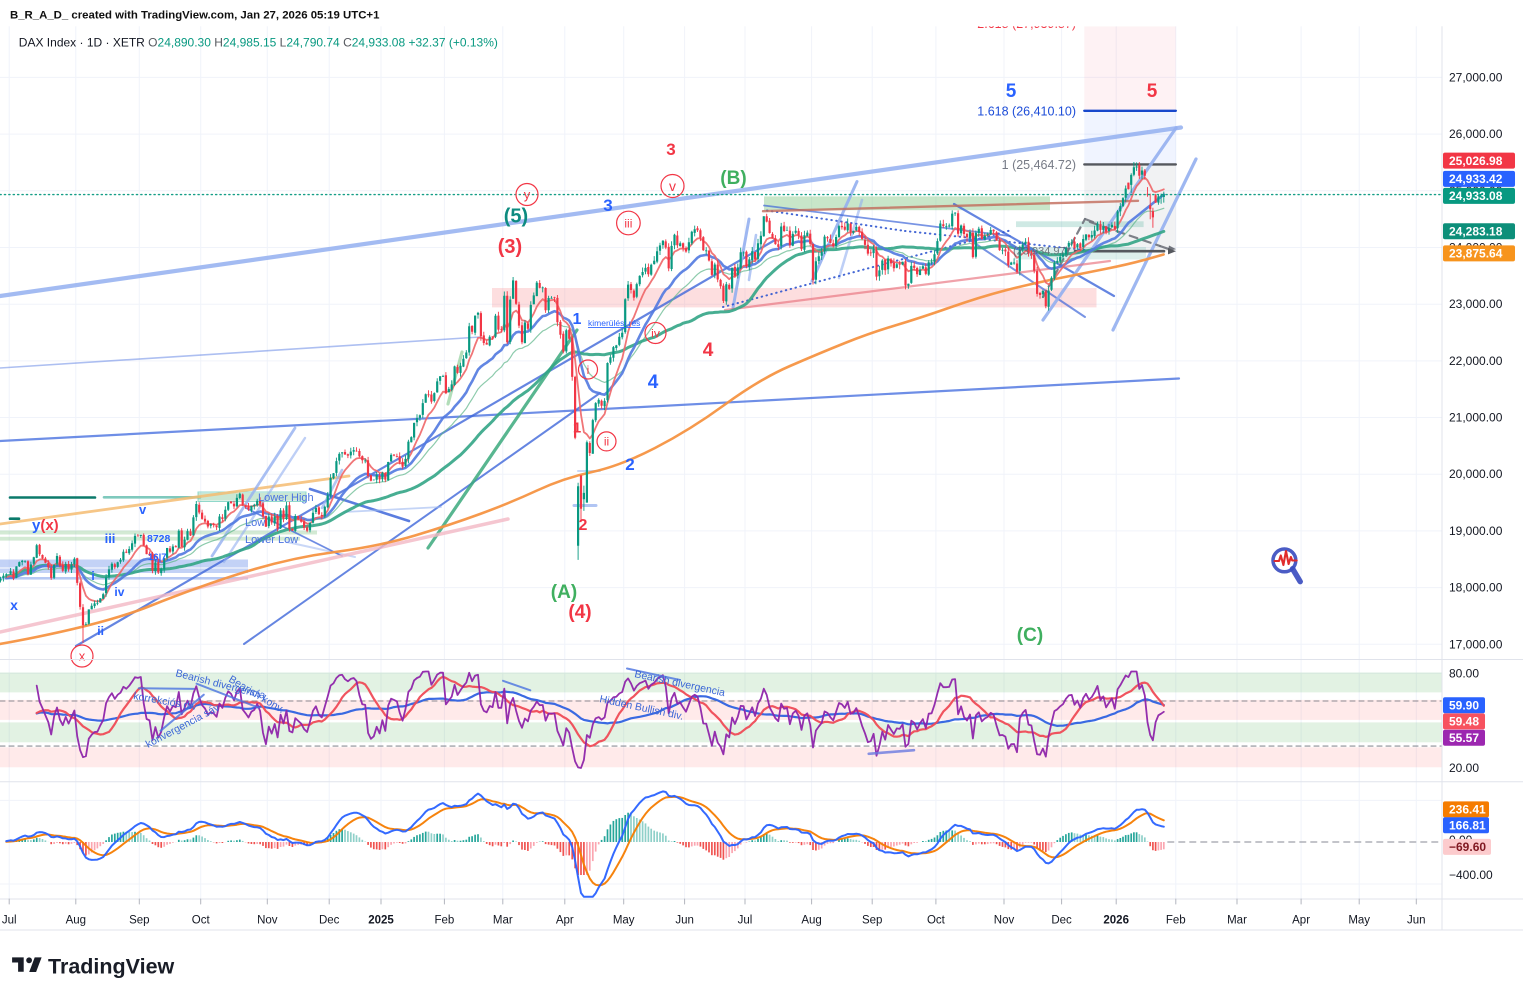  Describe the element at coordinates (1030, 635) in the screenshot. I see `svg-text: (C)` at that location.